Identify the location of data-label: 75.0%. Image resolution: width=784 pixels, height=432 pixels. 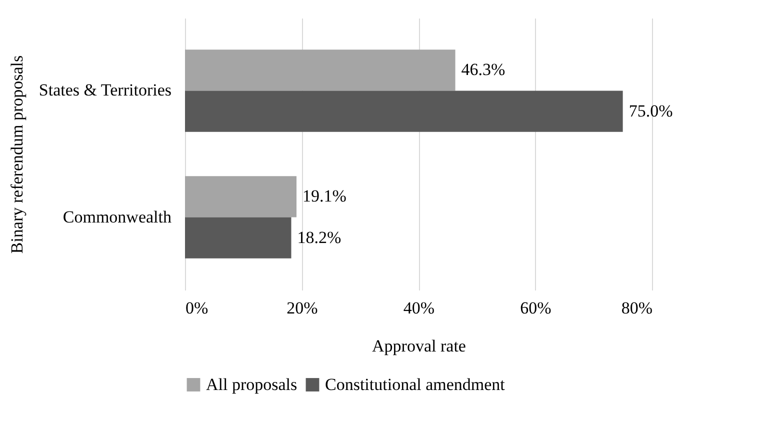
(650, 110).